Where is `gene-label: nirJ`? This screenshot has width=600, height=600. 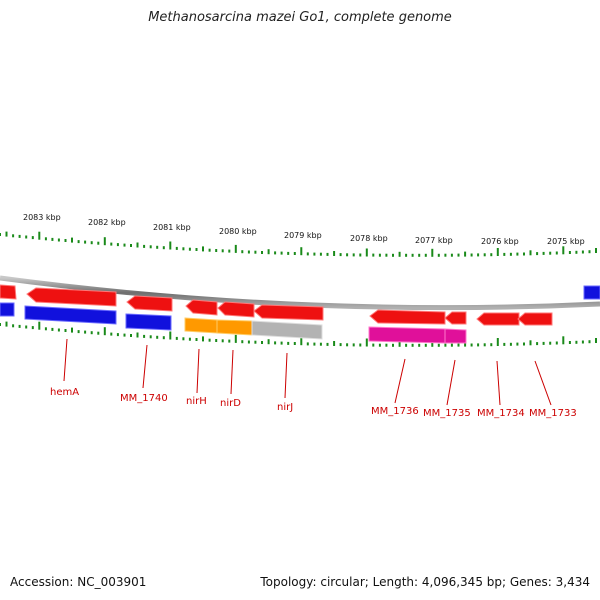 gene-label: nirJ is located at coordinates (285, 407).